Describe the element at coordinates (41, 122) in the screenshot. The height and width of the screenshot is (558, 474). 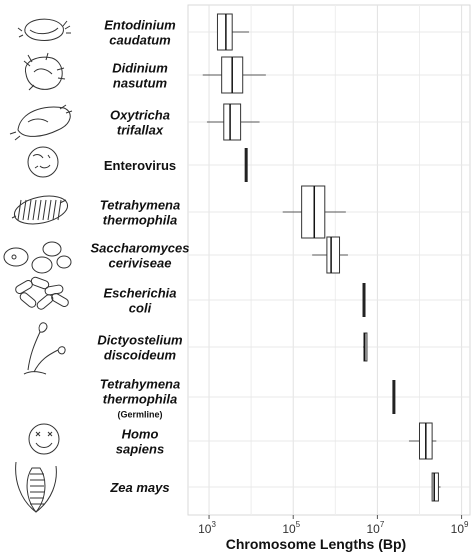
I see `oxytricha-icon` at that location.